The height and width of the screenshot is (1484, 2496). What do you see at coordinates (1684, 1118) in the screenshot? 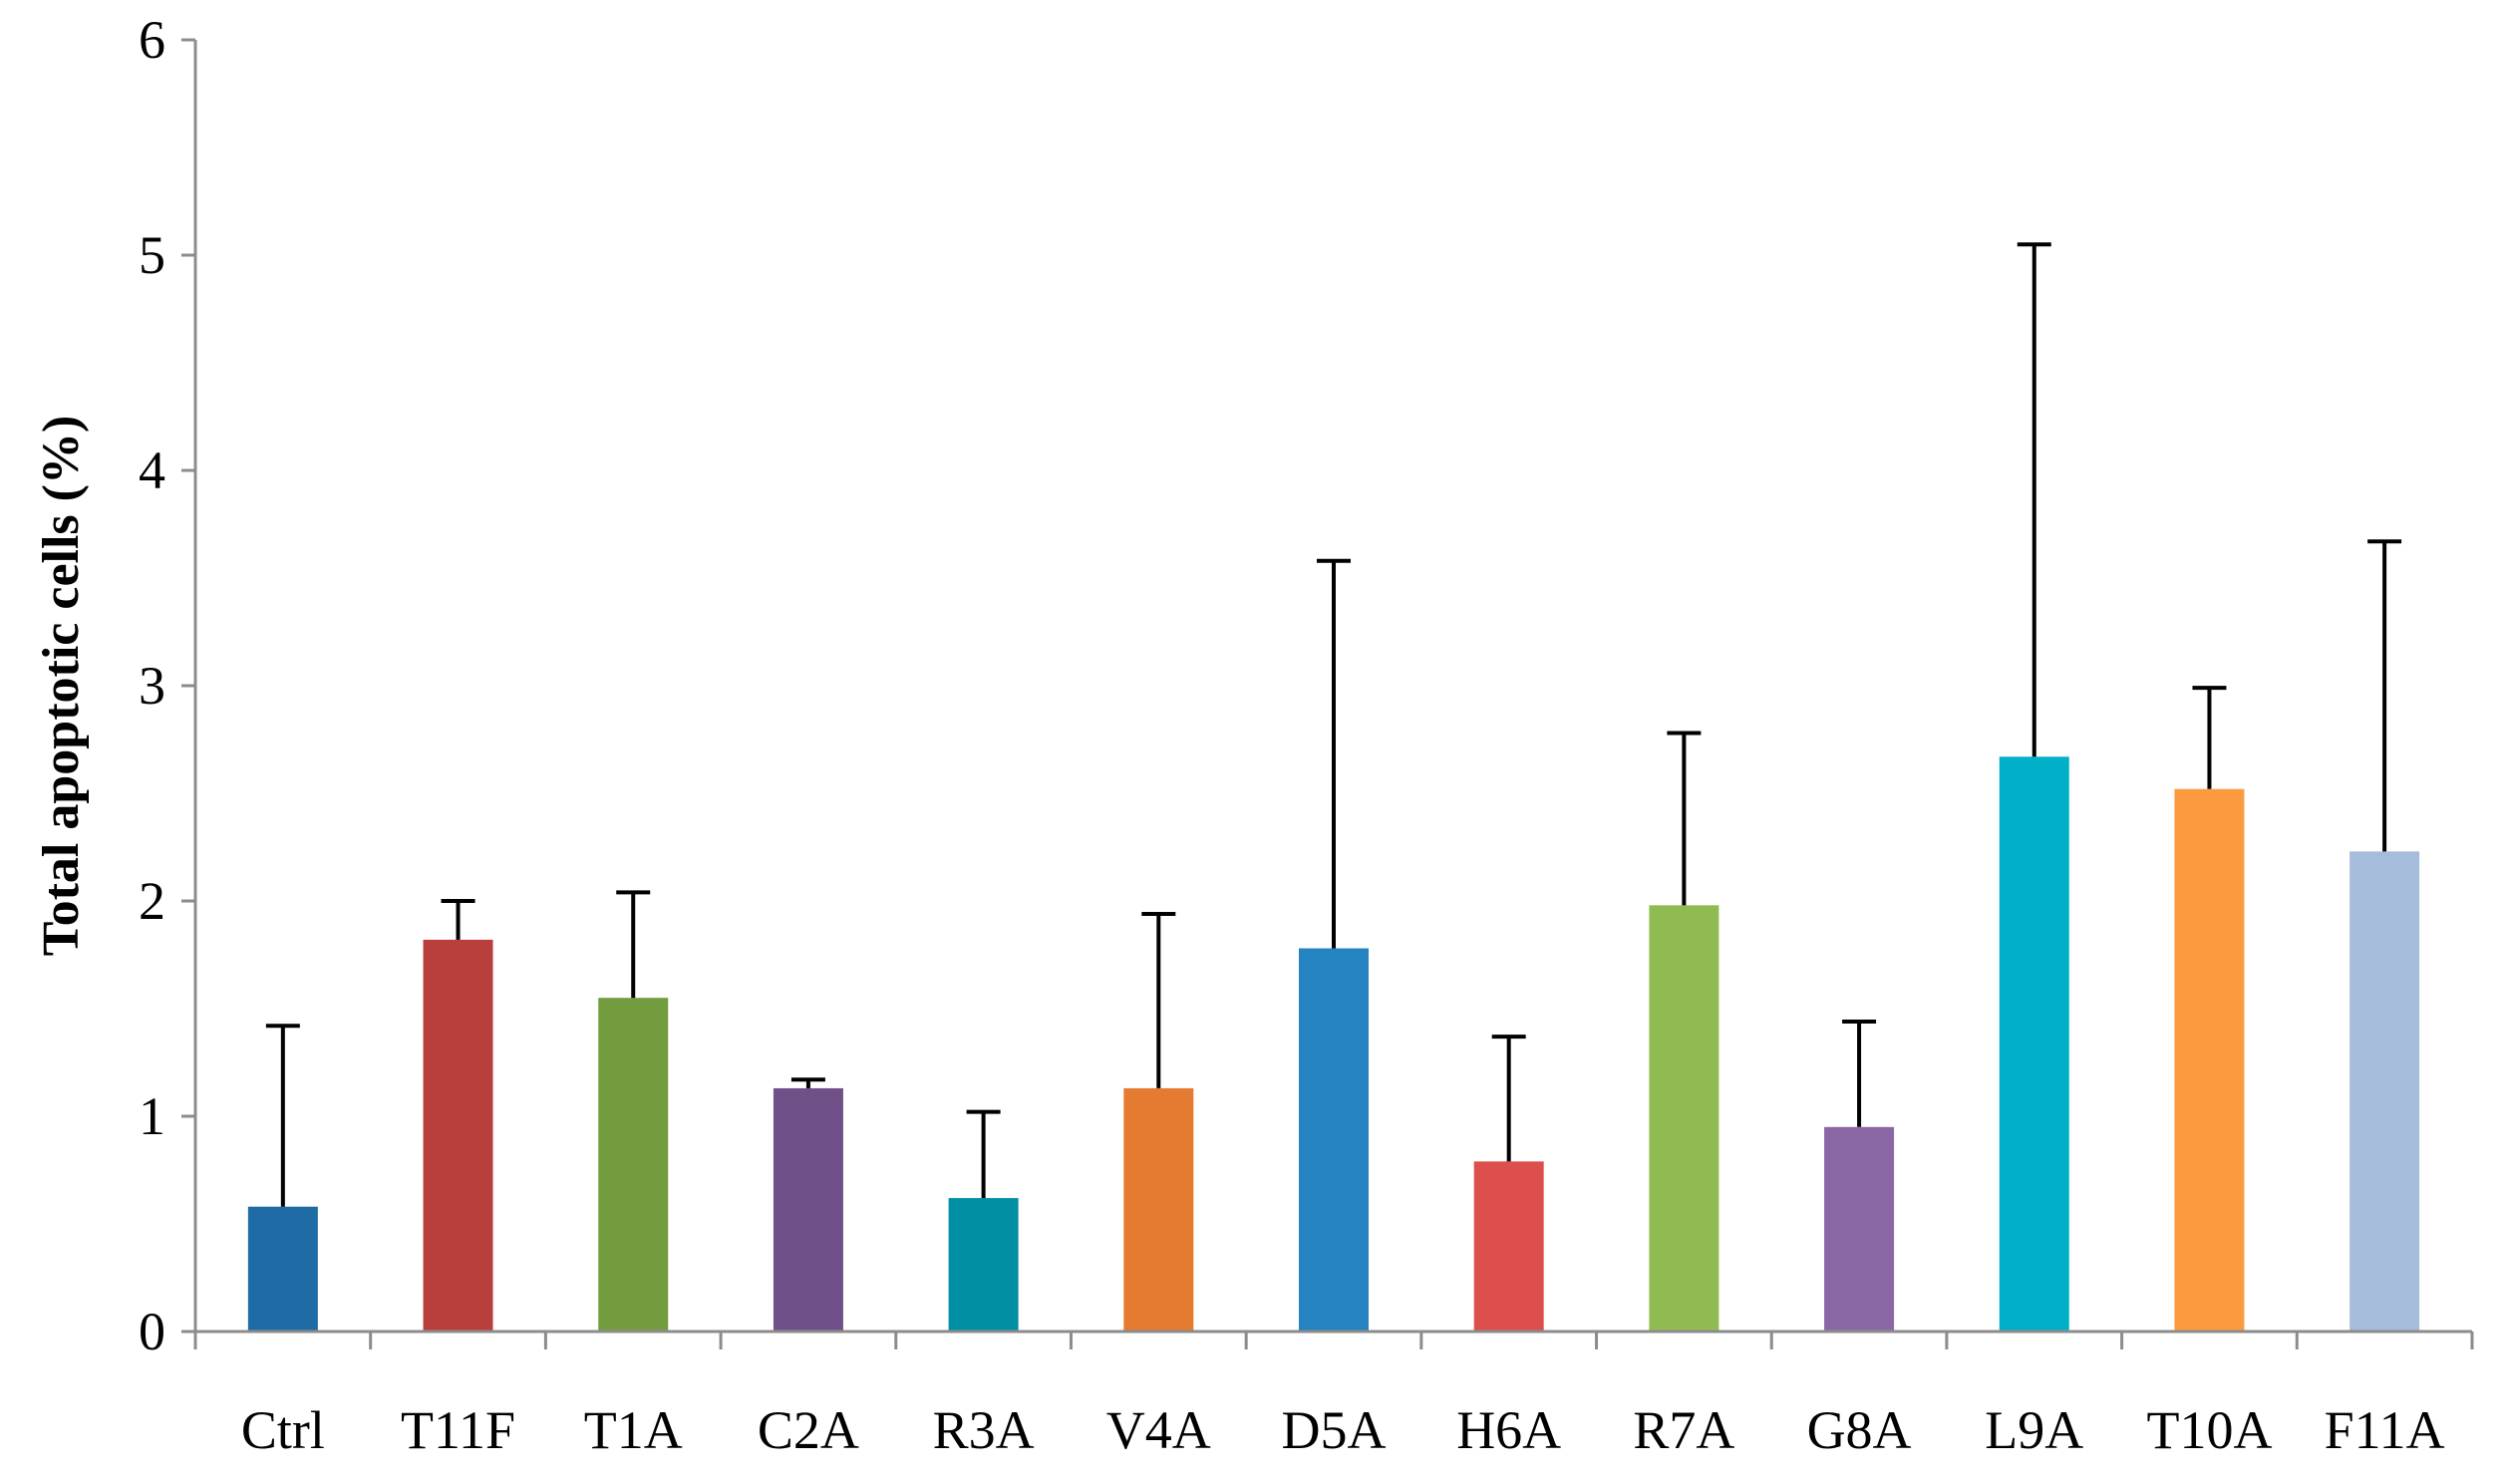
I see `bar-r7a` at bounding box center [1684, 1118].